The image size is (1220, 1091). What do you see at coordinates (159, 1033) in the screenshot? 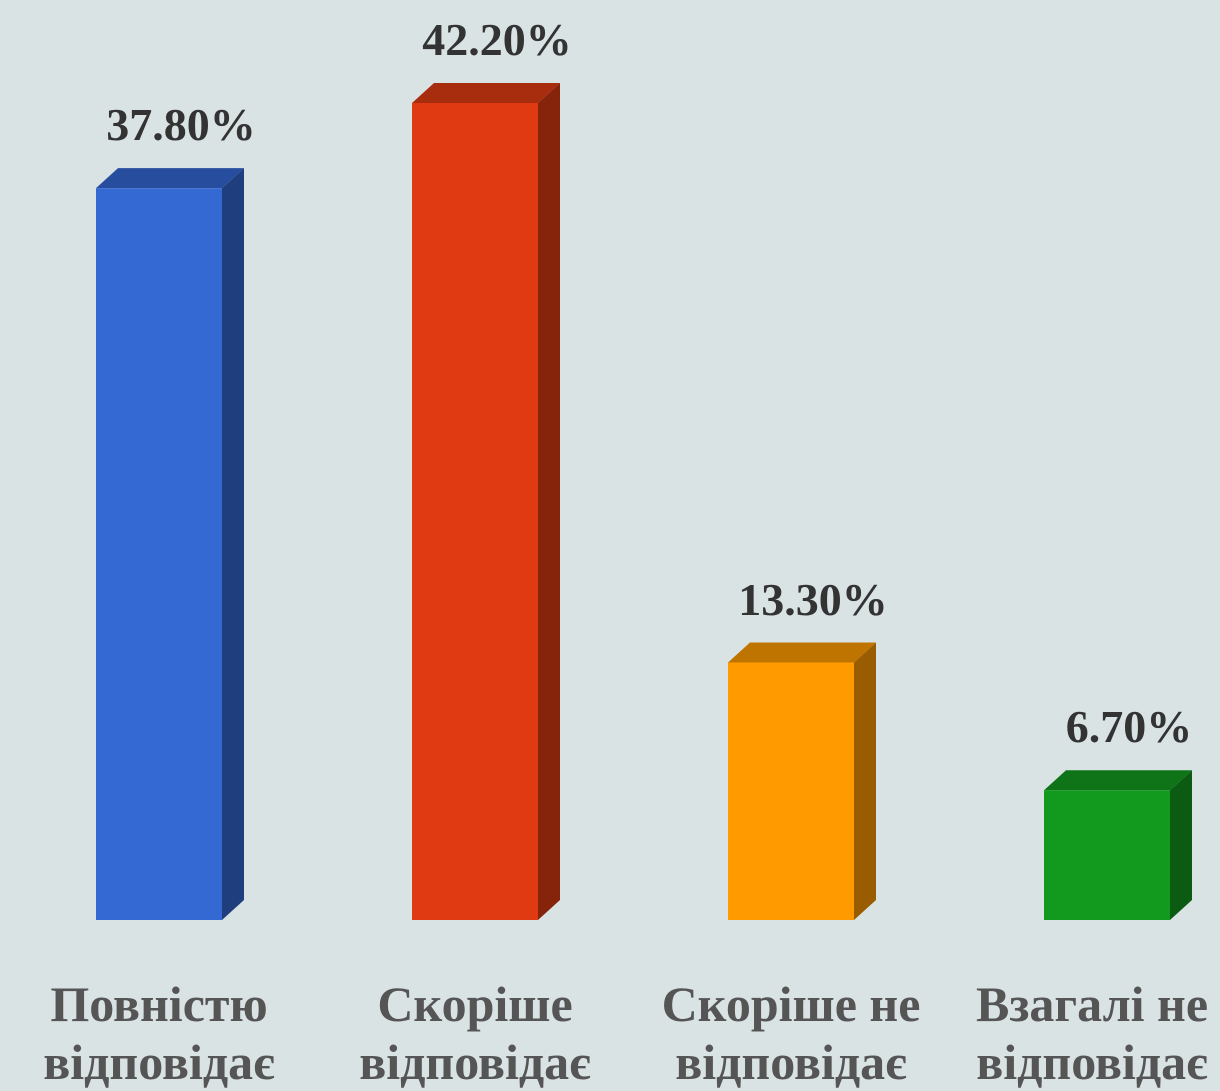
I see `category-label: Повністю відповідає` at bounding box center [159, 1033].